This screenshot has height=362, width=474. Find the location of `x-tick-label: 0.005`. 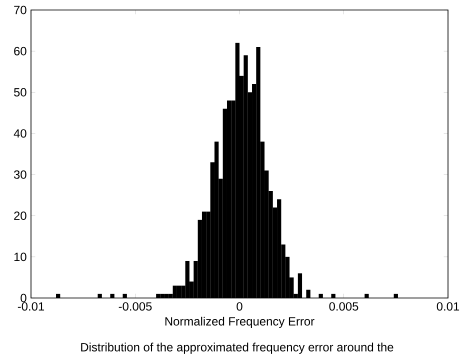

x-tick-label: 0.005 is located at coordinates (343, 306).